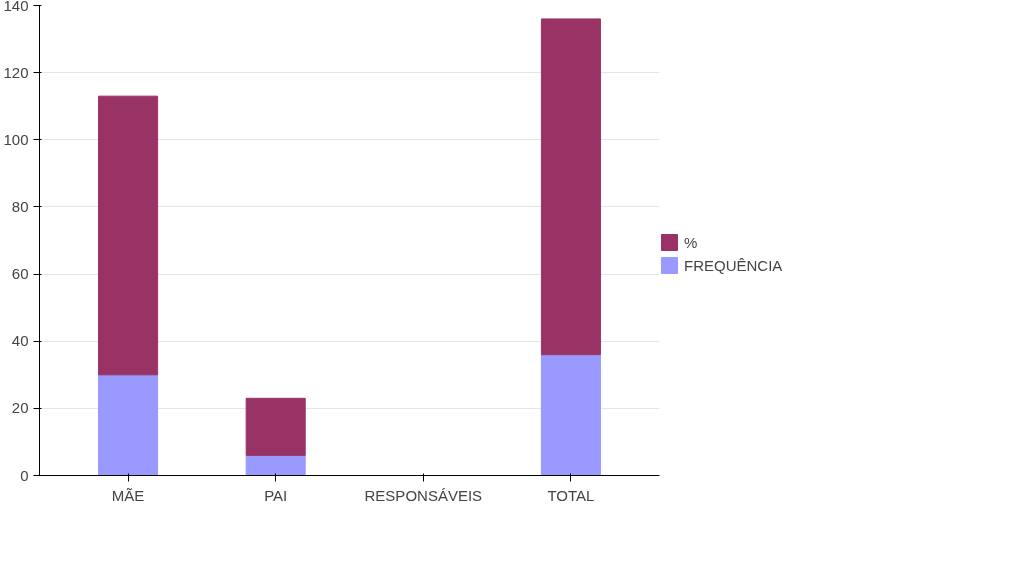  Describe the element at coordinates (24, 475) in the screenshot. I see `y-tick-label: 0` at that location.